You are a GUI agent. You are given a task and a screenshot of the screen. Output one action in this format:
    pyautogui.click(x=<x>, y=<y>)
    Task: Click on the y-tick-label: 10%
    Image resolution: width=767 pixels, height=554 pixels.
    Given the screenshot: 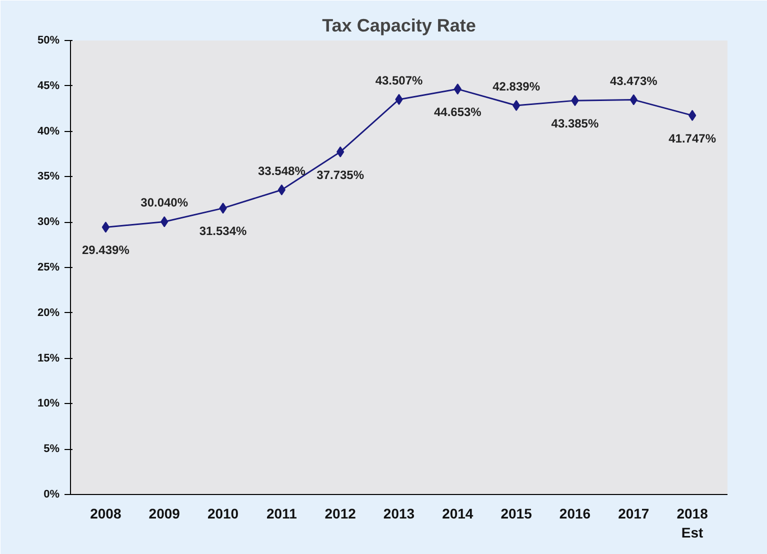 What is the action you would take?
    pyautogui.click(x=48, y=404)
    